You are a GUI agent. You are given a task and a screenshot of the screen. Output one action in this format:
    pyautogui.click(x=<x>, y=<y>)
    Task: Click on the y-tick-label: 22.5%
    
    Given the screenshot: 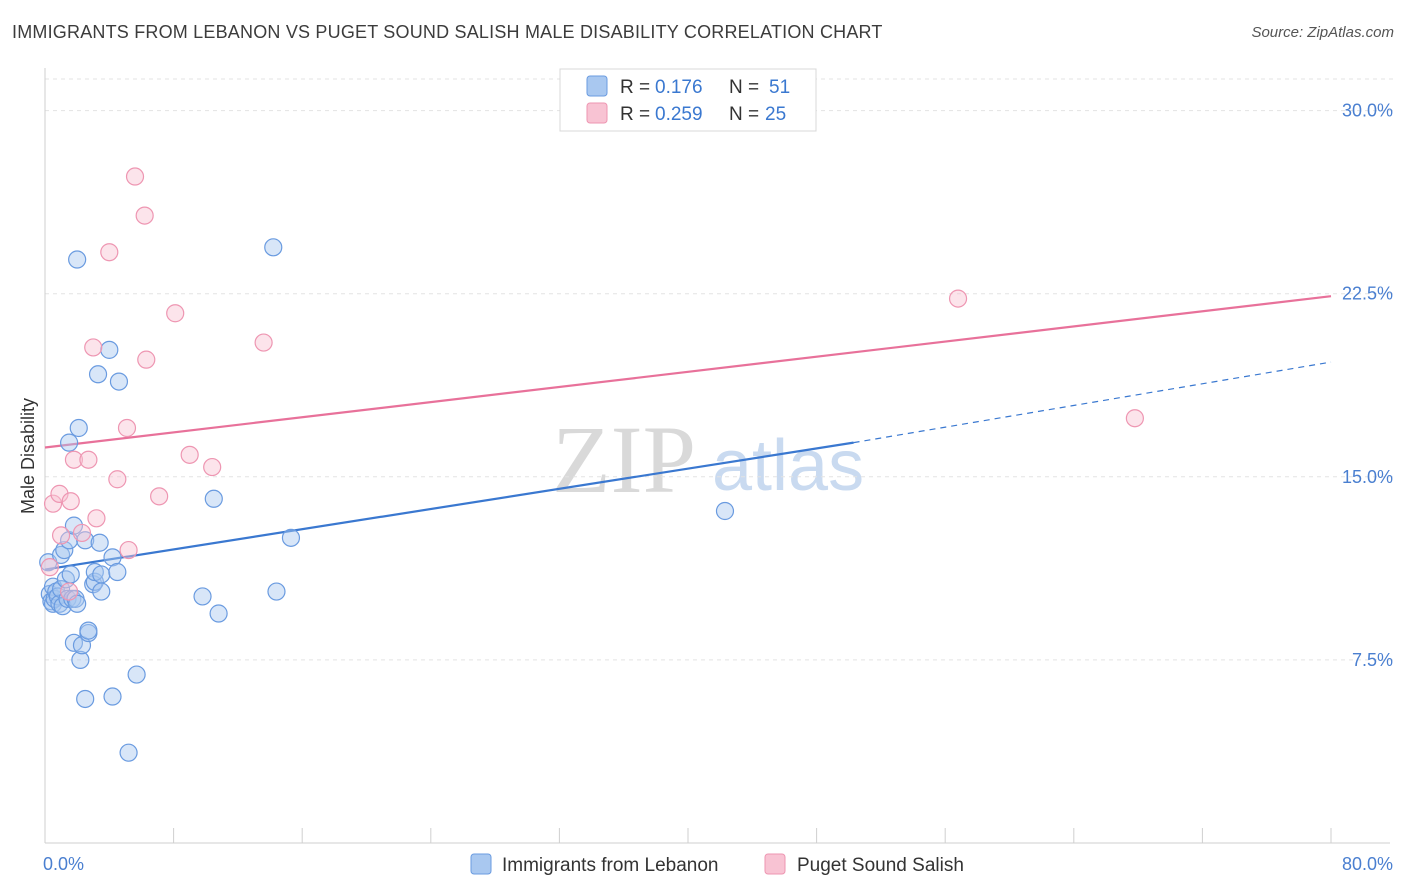 What is the action you would take?
    pyautogui.click(x=1367, y=294)
    